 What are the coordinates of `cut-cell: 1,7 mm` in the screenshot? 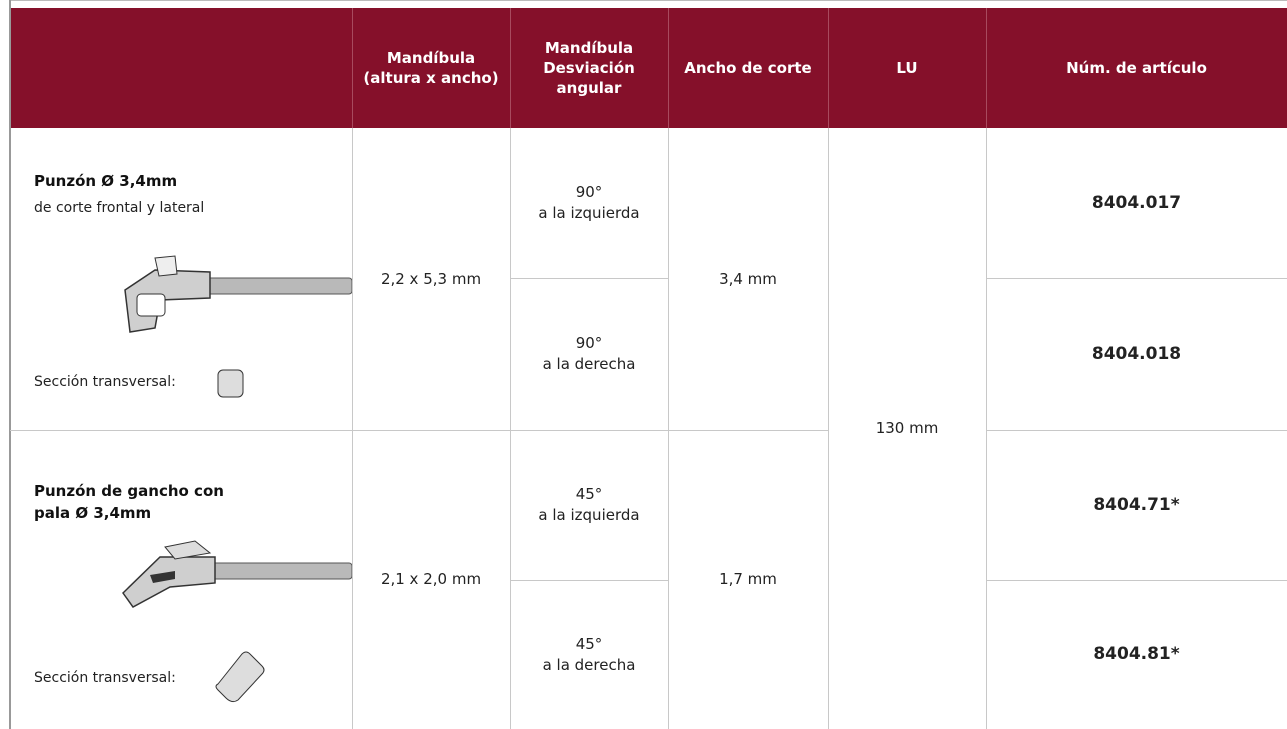 It's located at (748, 579).